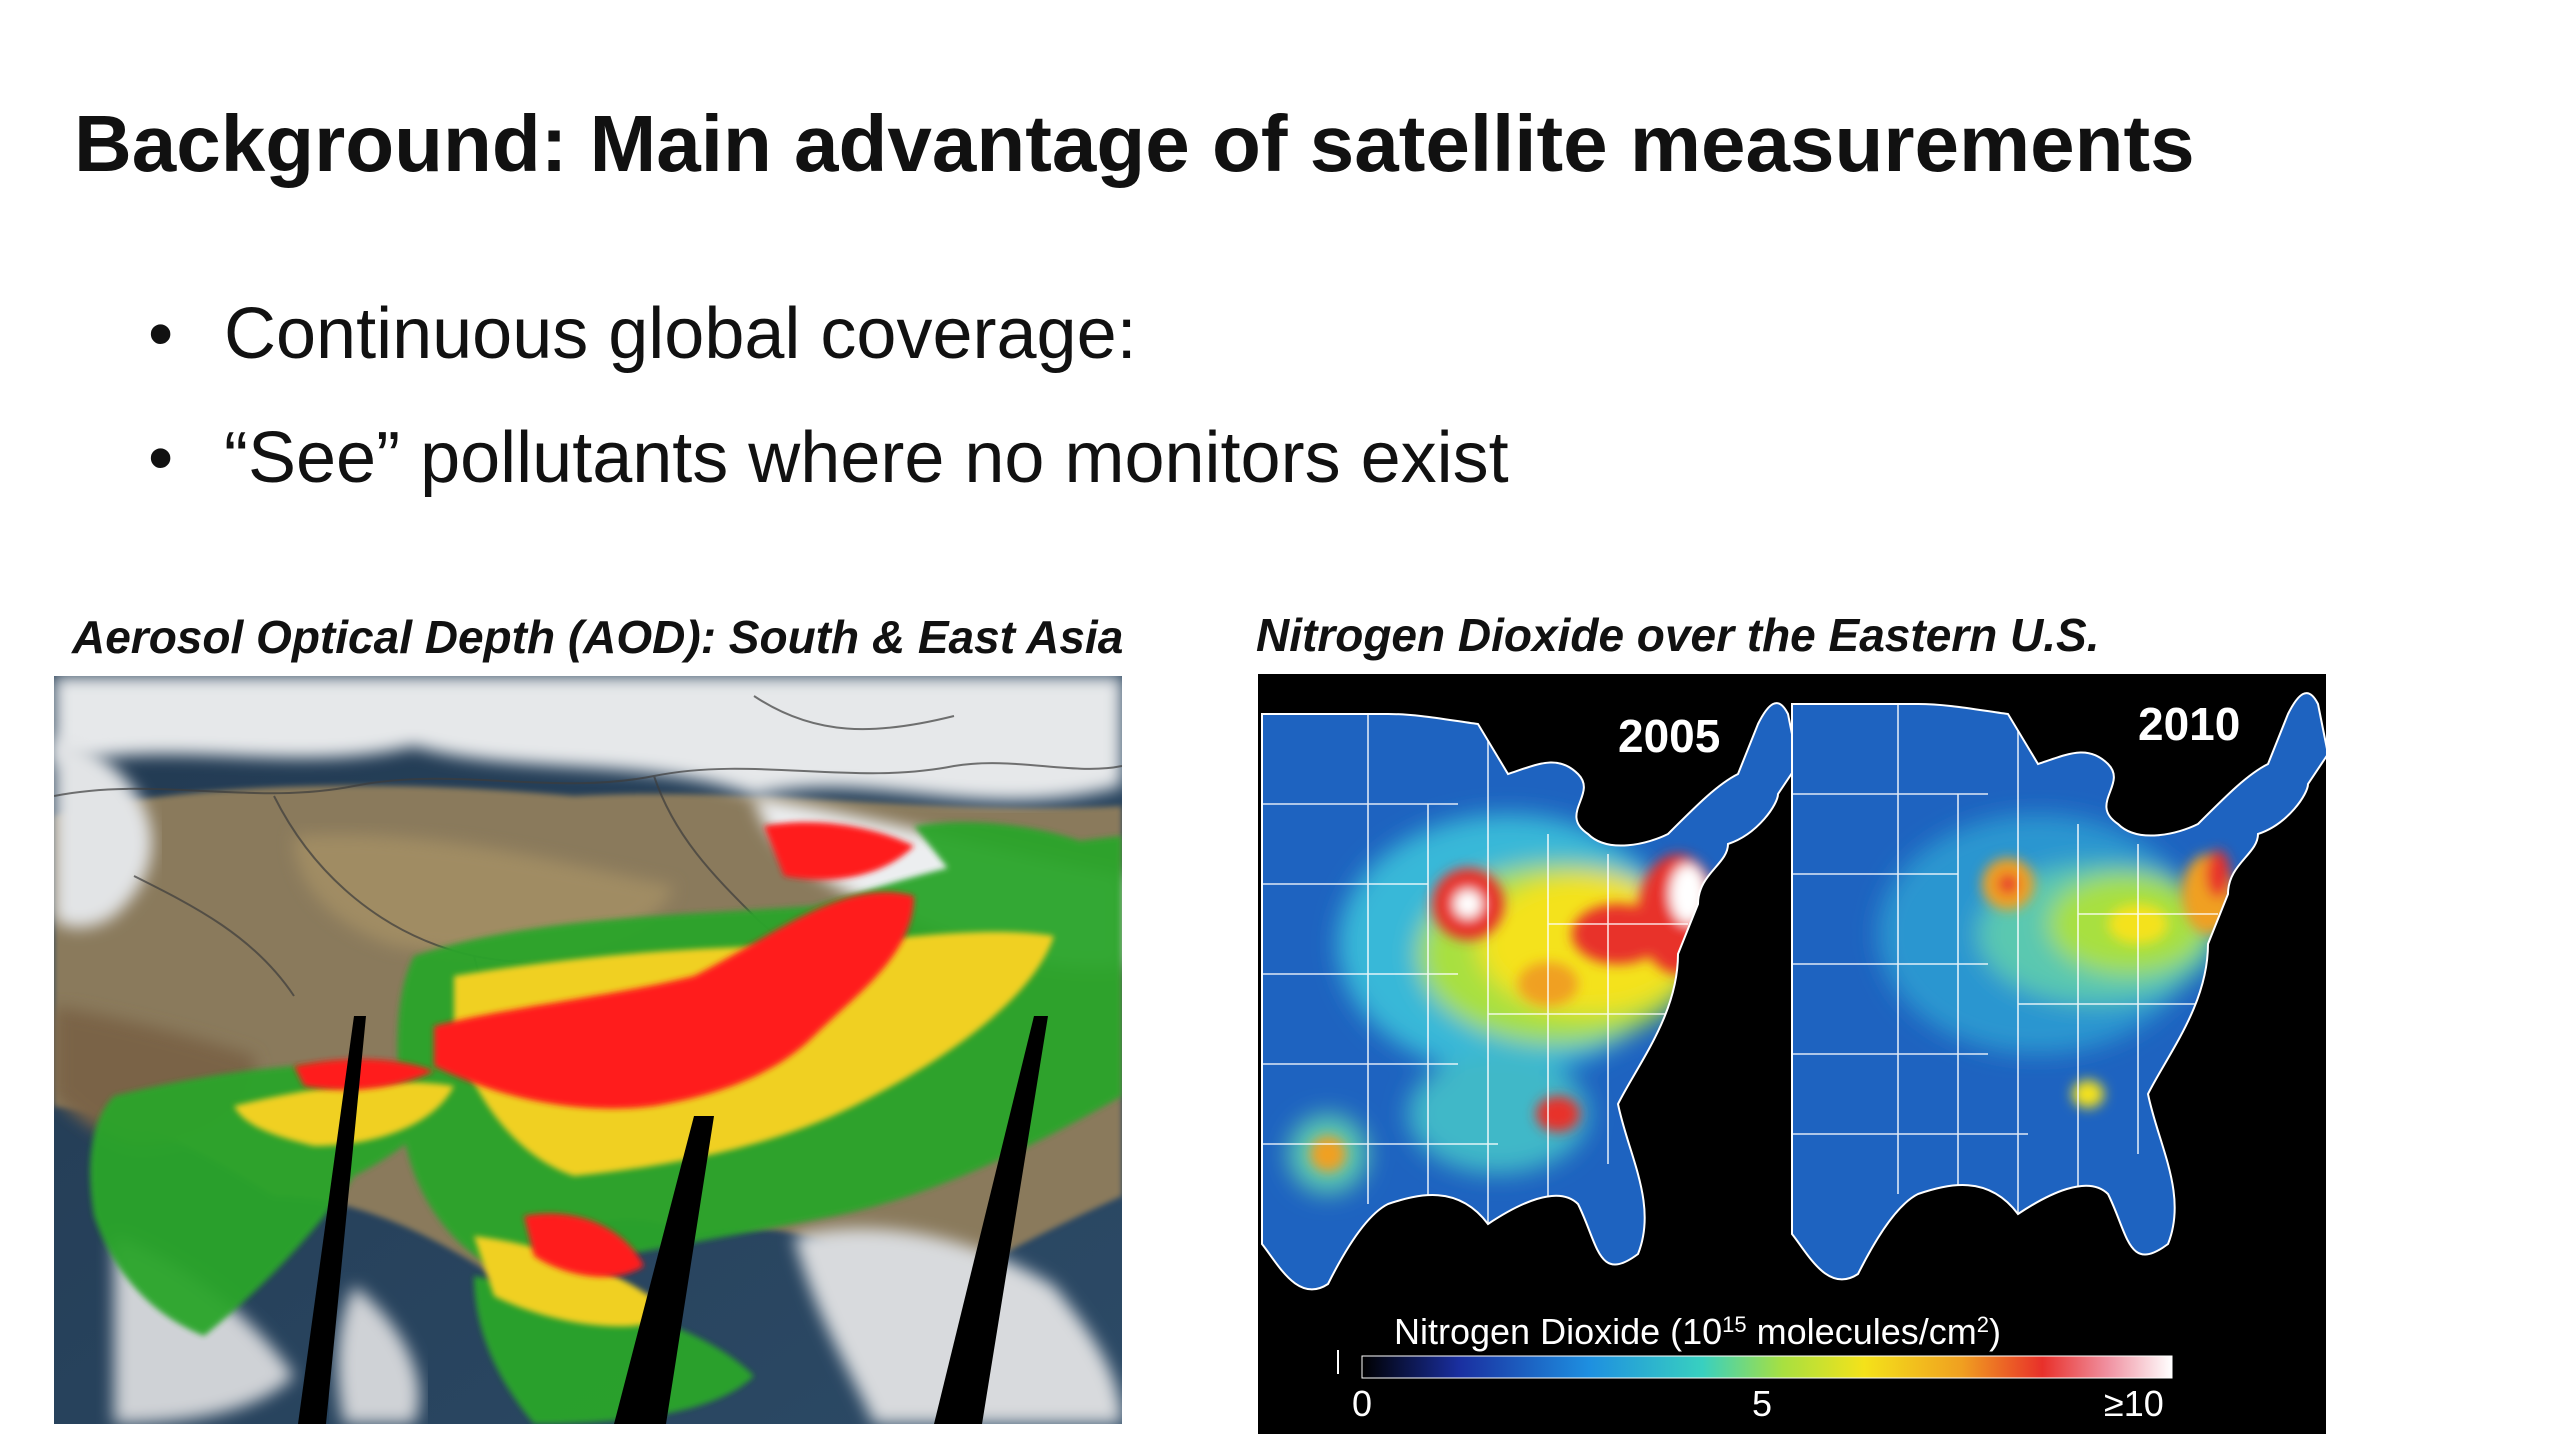  Describe the element at coordinates (680, 334) in the screenshot. I see `bullet-text: Continuous global coverage:` at that location.